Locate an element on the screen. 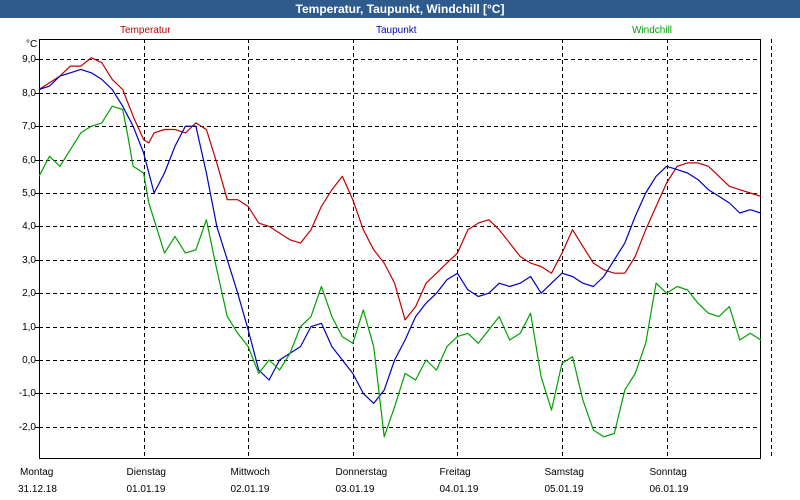  y-tick-label: -1,0 is located at coordinates (27, 393).